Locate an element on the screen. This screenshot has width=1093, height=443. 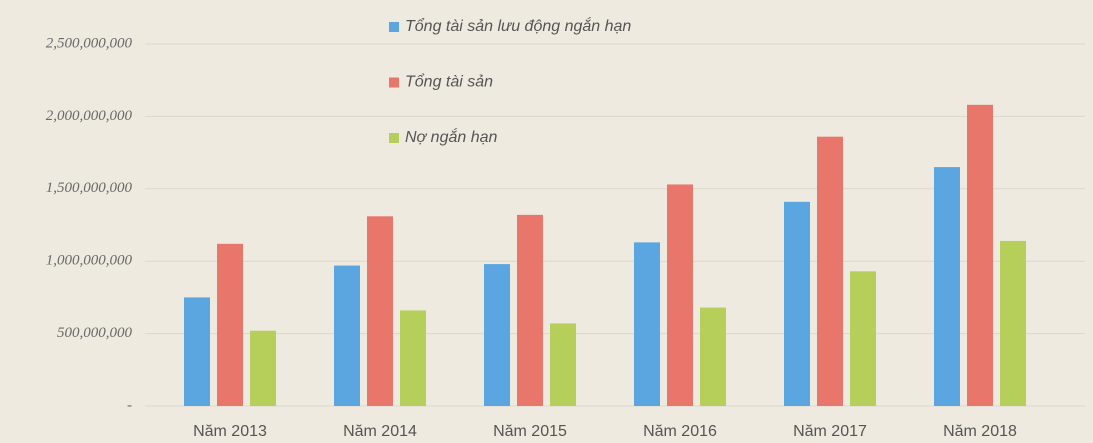
x-tick-label: Năm 2015 is located at coordinates (530, 431).